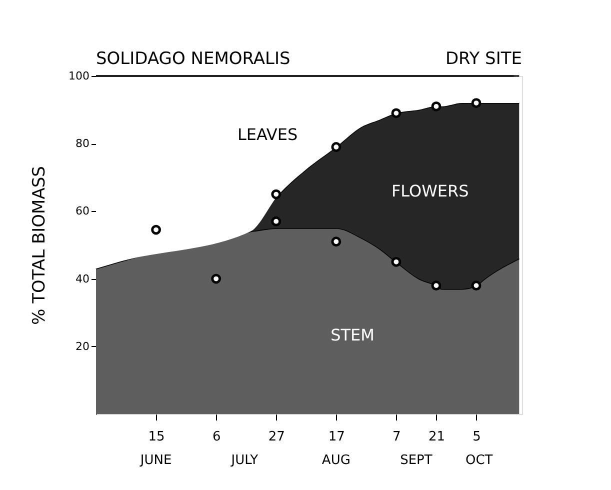 This screenshot has height=490, width=611. I want to click on x-tick-label: 17, so click(336, 437).